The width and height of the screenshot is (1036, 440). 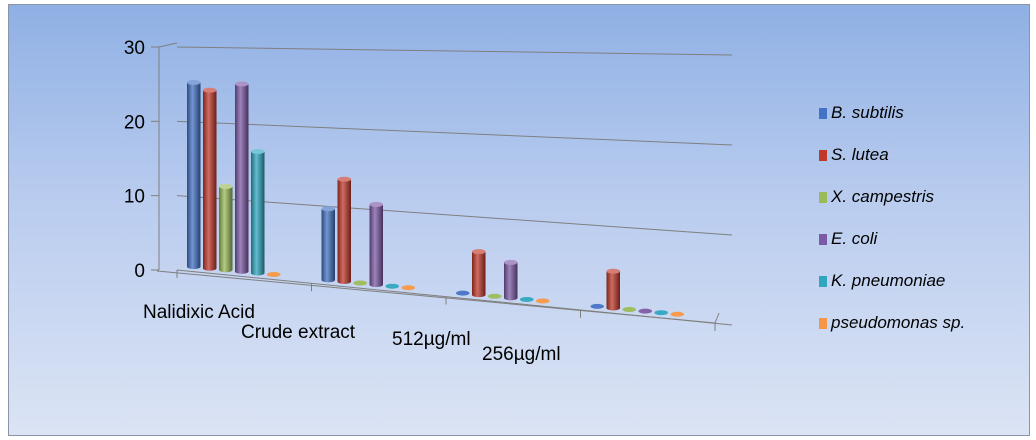 What do you see at coordinates (436, 297) in the screenshot?
I see `x-axis` at bounding box center [436, 297].